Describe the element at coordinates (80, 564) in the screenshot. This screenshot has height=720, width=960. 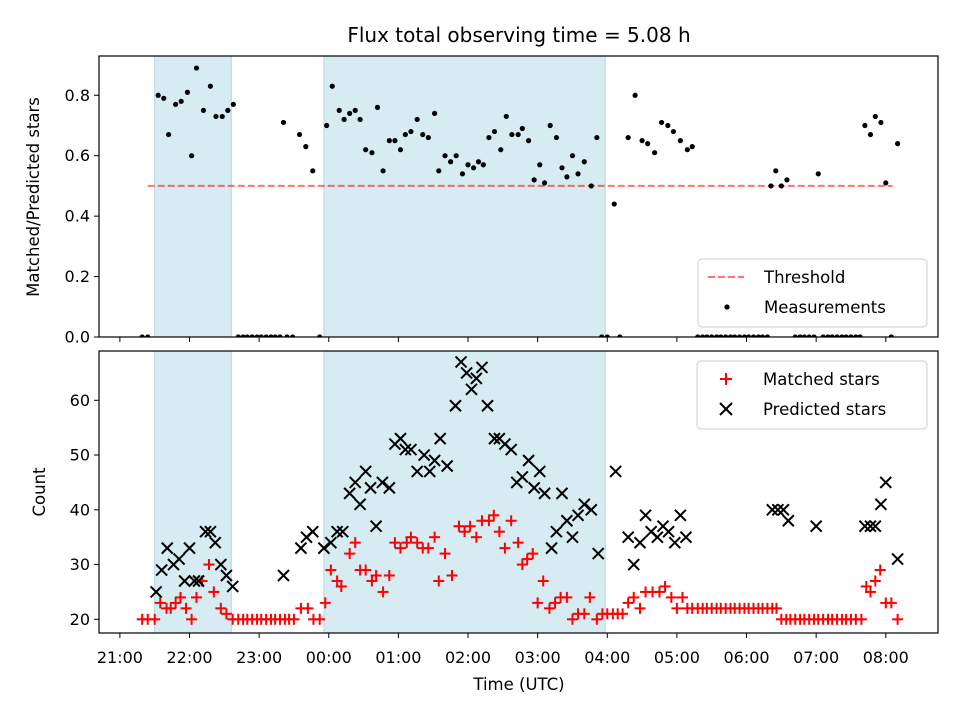
I see `bottom-y-tick-label: 30` at that location.